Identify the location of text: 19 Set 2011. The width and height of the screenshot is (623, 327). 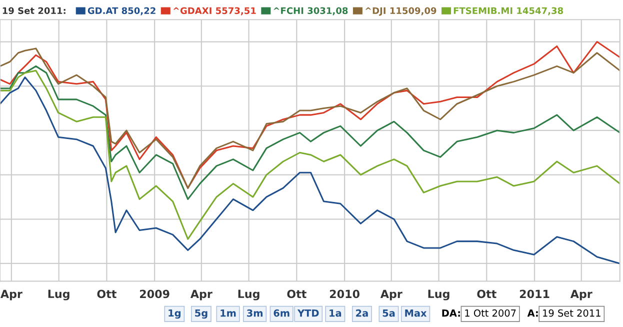
(571, 313).